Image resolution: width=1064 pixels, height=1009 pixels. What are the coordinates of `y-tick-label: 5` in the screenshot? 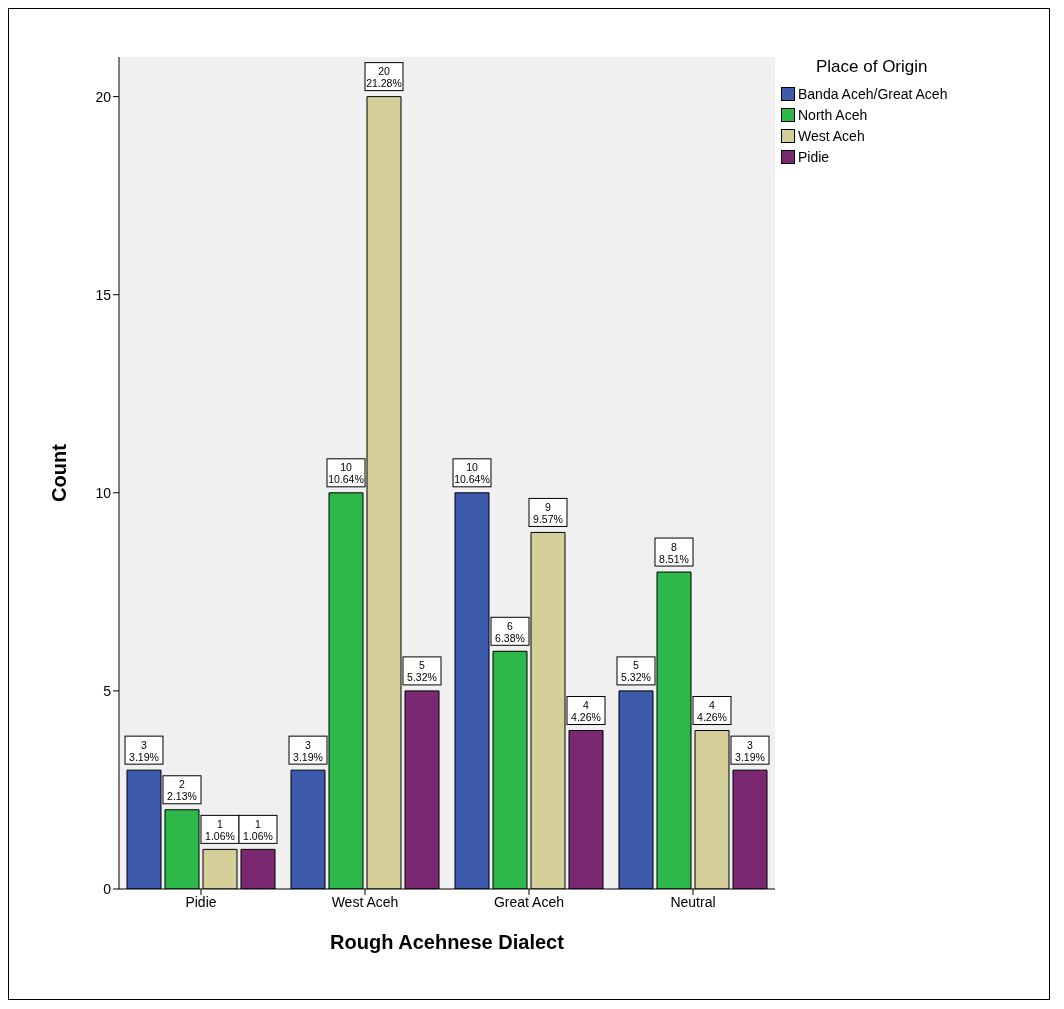 It's located at (107, 690).